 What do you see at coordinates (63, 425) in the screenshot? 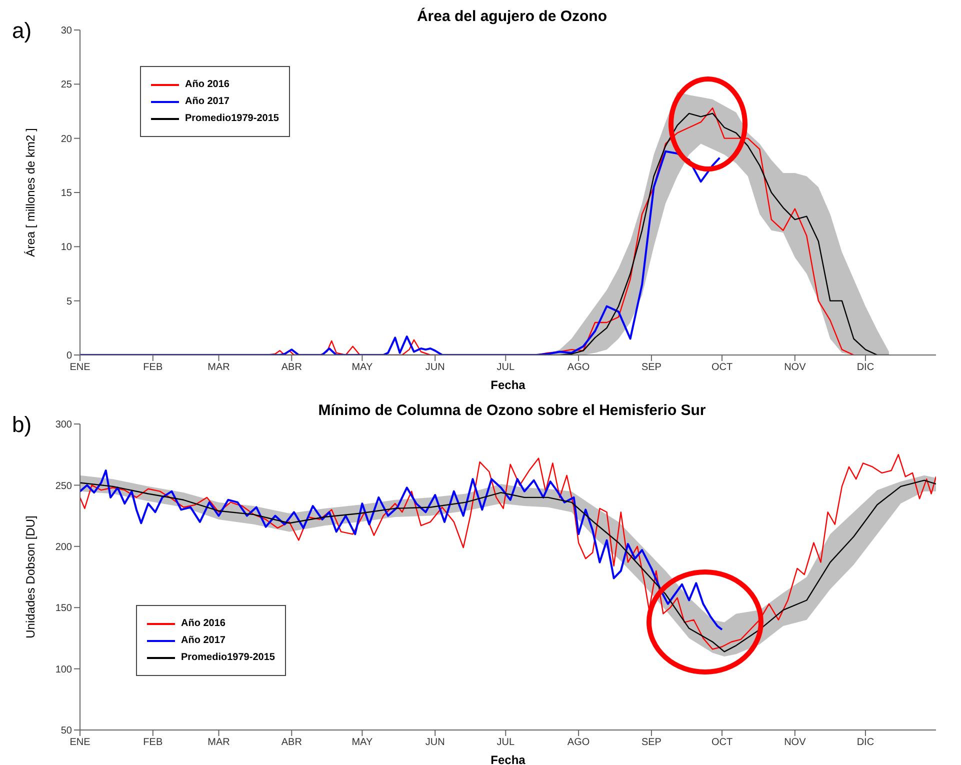
I see `y-tick-label: 300` at bounding box center [63, 425].